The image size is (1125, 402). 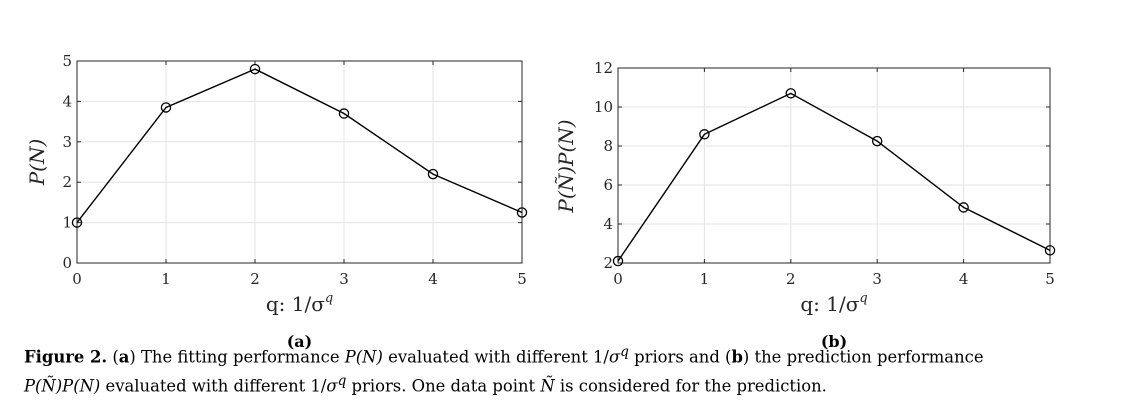 I want to click on caption-math: P(N), so click(x=363, y=357).